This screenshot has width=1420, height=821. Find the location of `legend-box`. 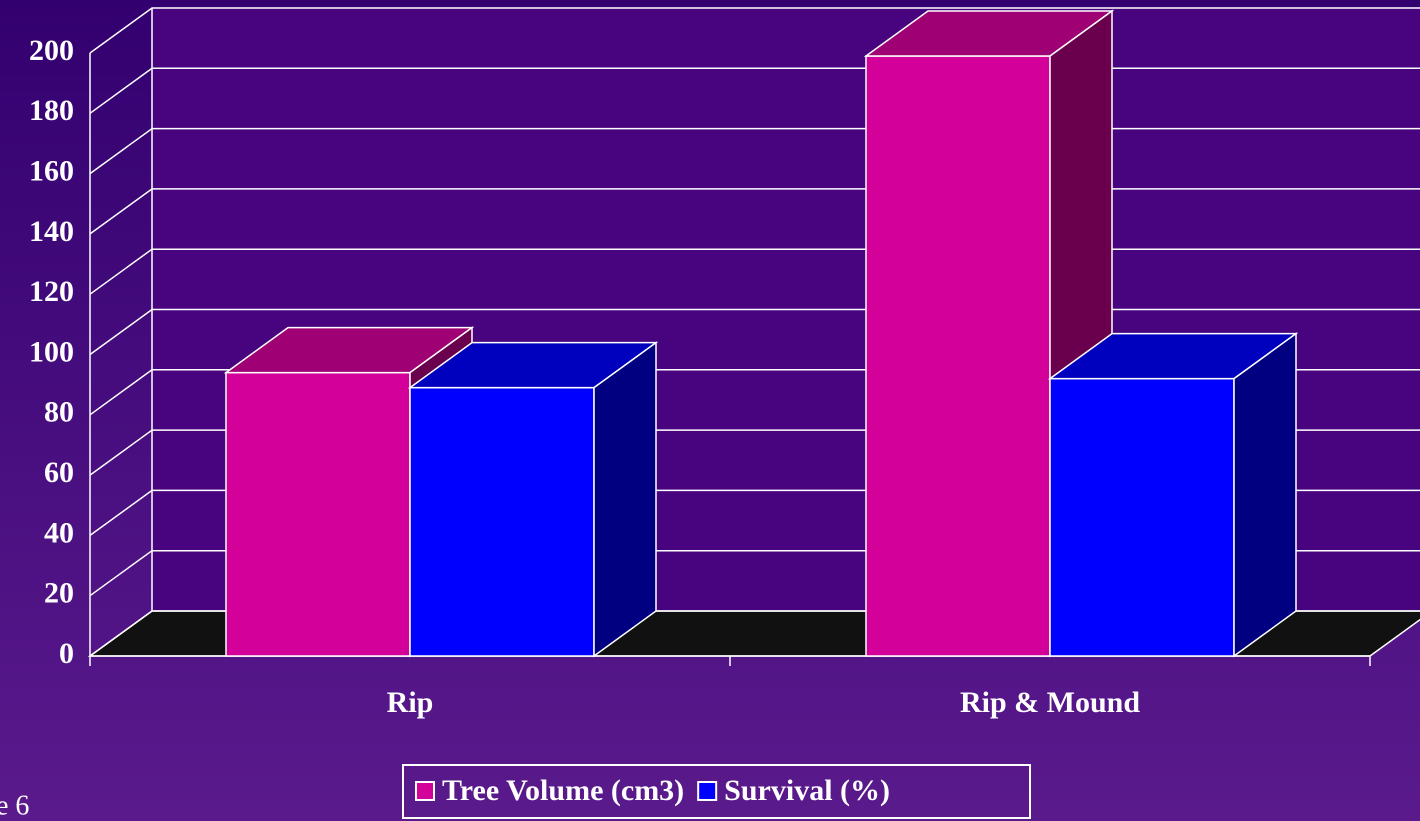

legend-box is located at coordinates (716, 791).